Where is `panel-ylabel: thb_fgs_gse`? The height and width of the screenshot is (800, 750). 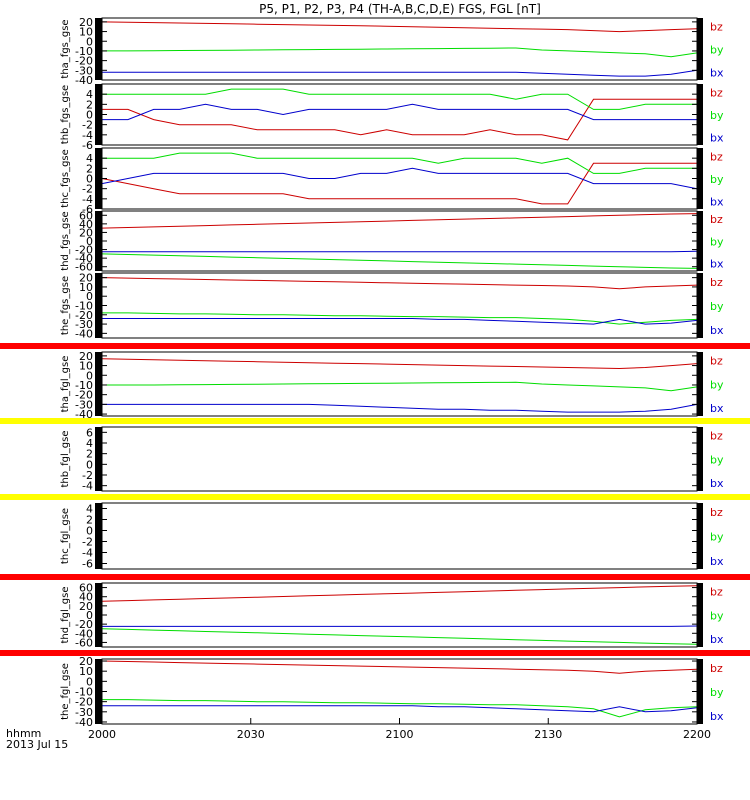
panel-ylabel: thb_fgs_gse is located at coordinates (65, 114).